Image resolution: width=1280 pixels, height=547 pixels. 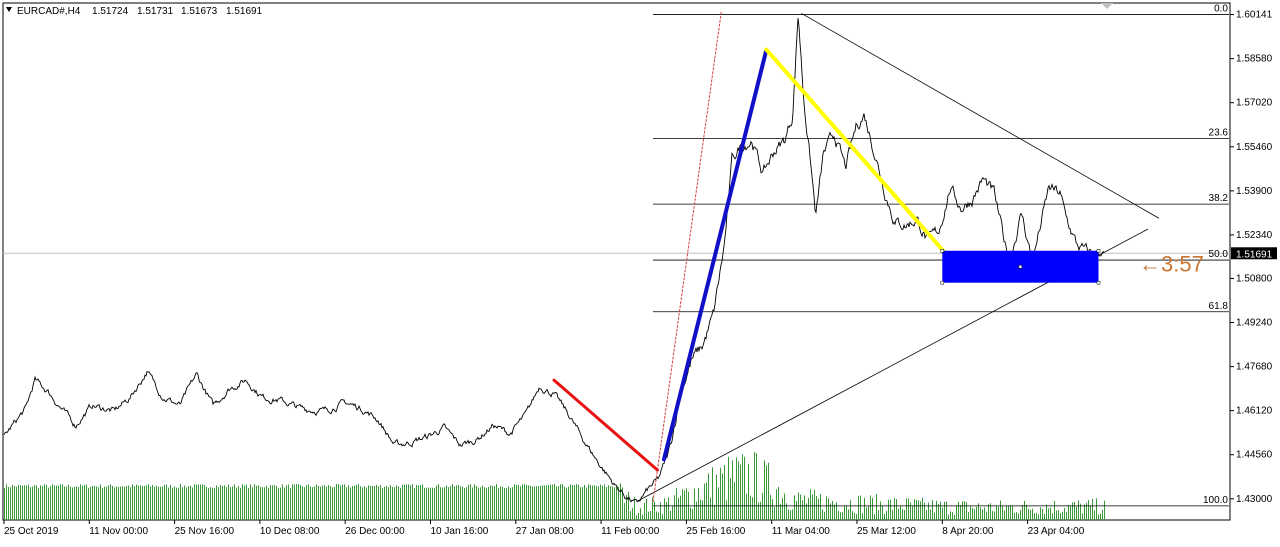 I want to click on time-tick-label: 27 Jan 08:00, so click(x=545, y=531).